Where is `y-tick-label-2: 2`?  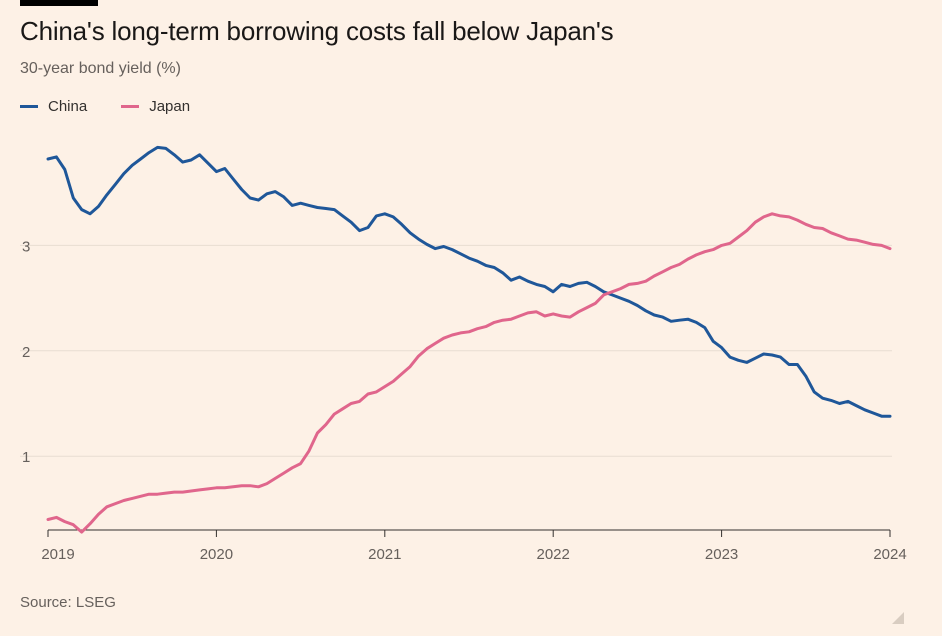 y-tick-label-2: 2 is located at coordinates (26, 352).